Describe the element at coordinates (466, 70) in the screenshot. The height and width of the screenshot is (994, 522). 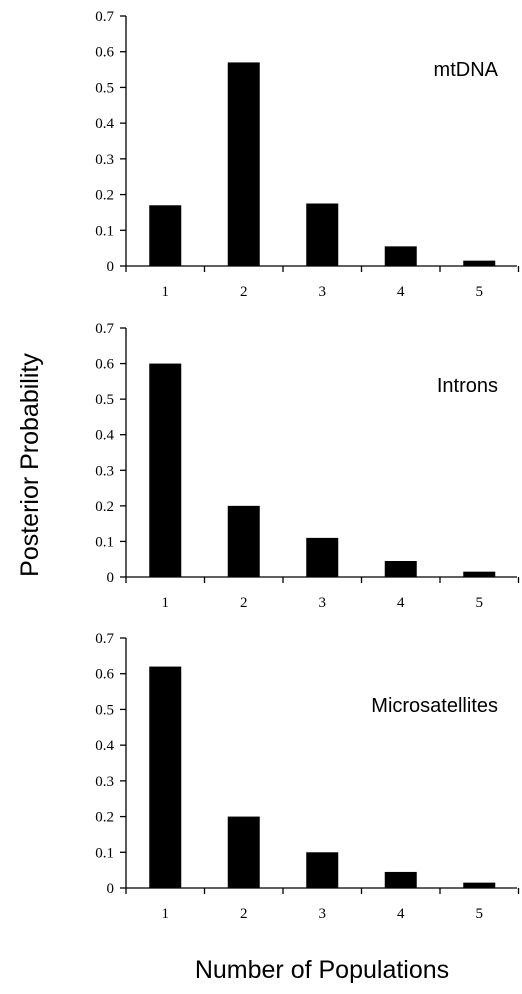
I see `panel-label: mtDNA` at that location.